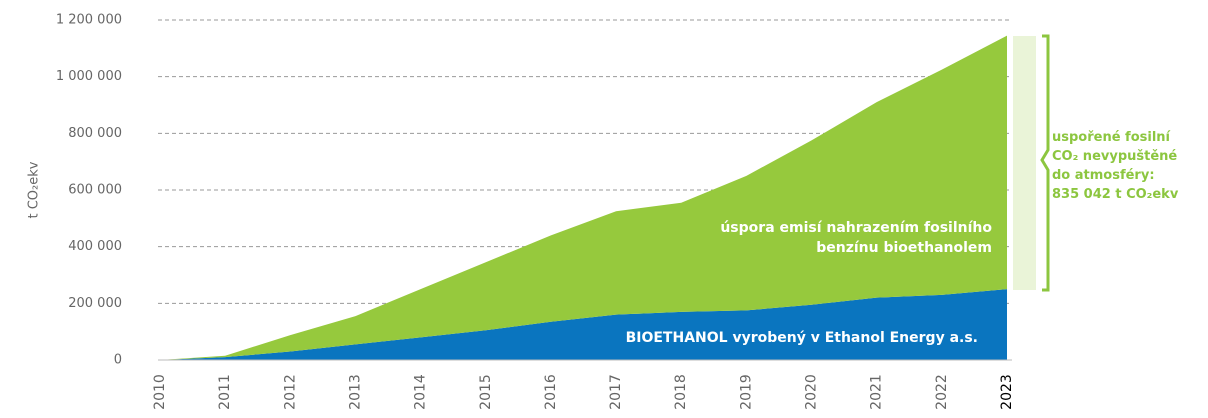  What do you see at coordinates (942, 392) in the screenshot?
I see `x-tick-label: 2022` at bounding box center [942, 392].